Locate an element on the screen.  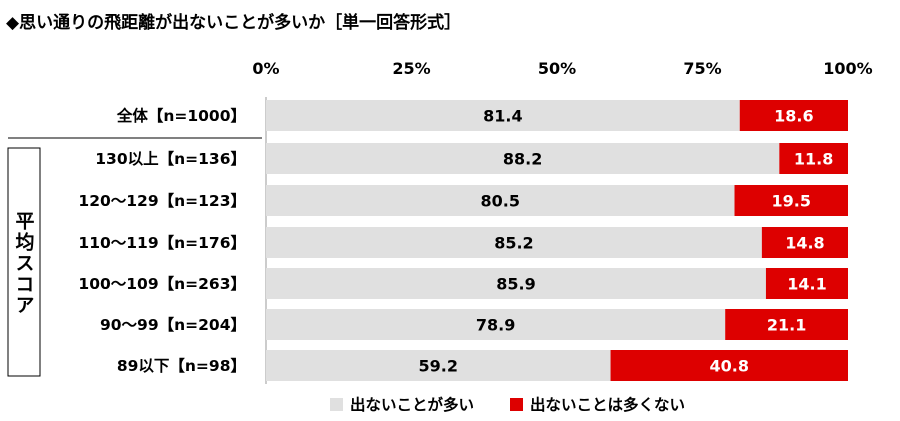
data-label-series-2: 40.8 is located at coordinates (729, 366).